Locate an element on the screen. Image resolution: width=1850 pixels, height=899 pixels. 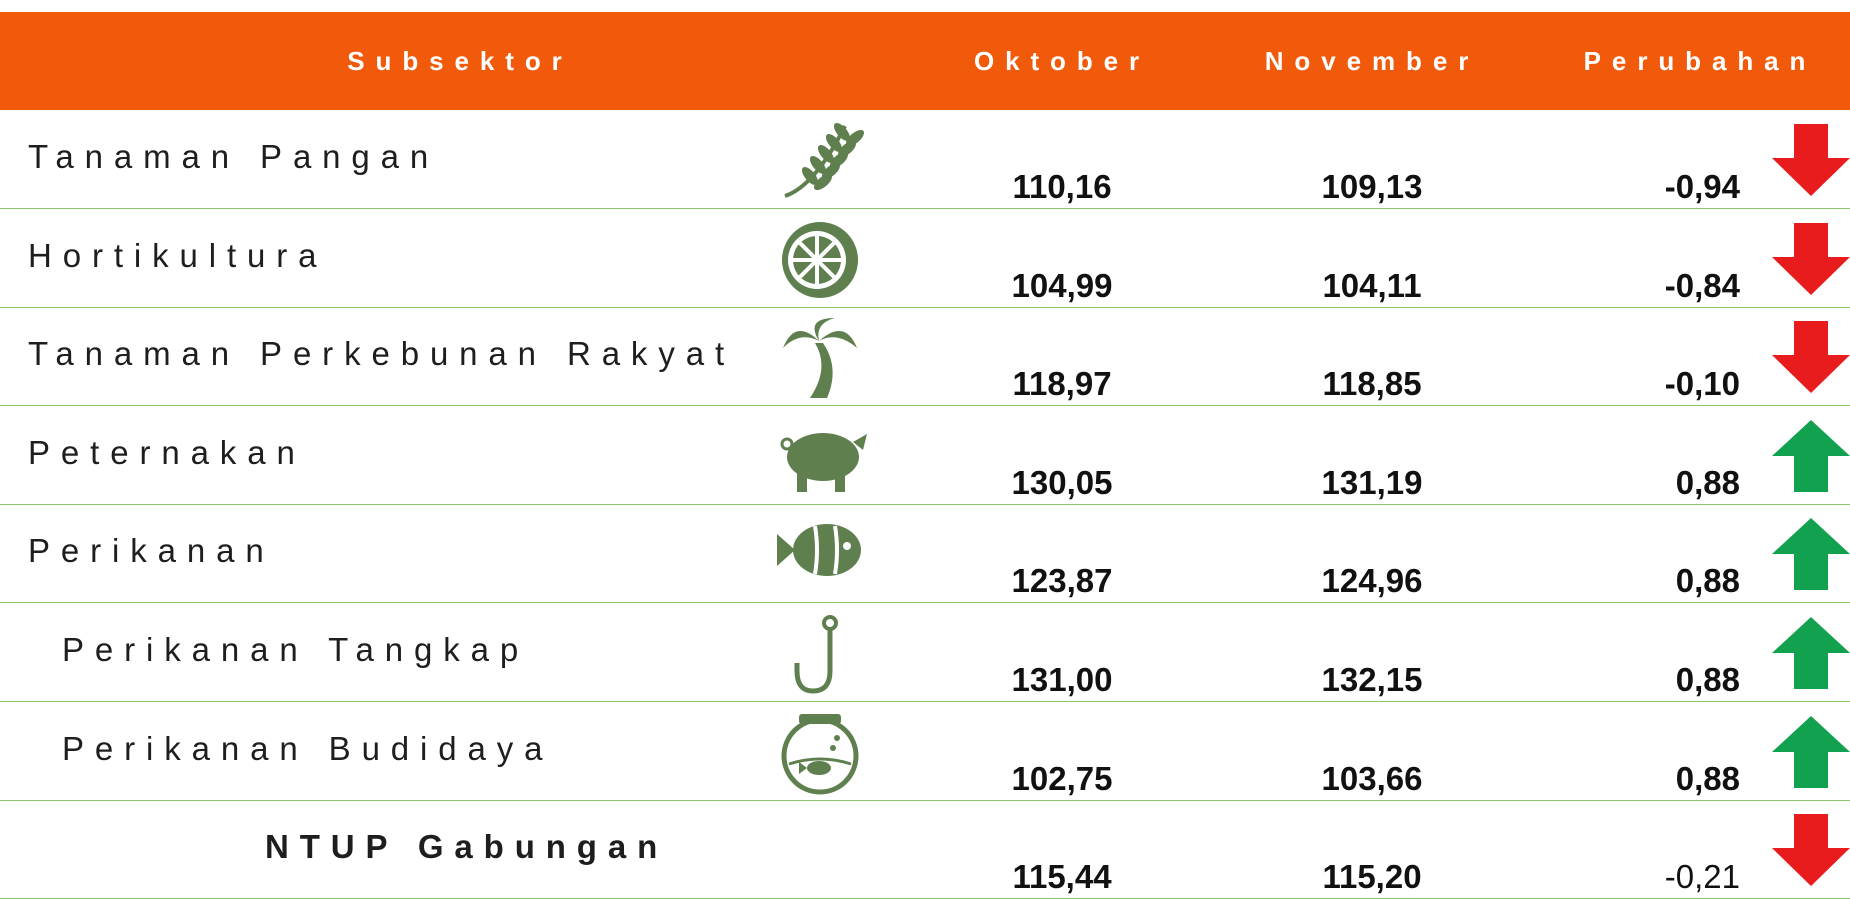
subsector-name: Tanaman Pangan is located at coordinates (234, 156).